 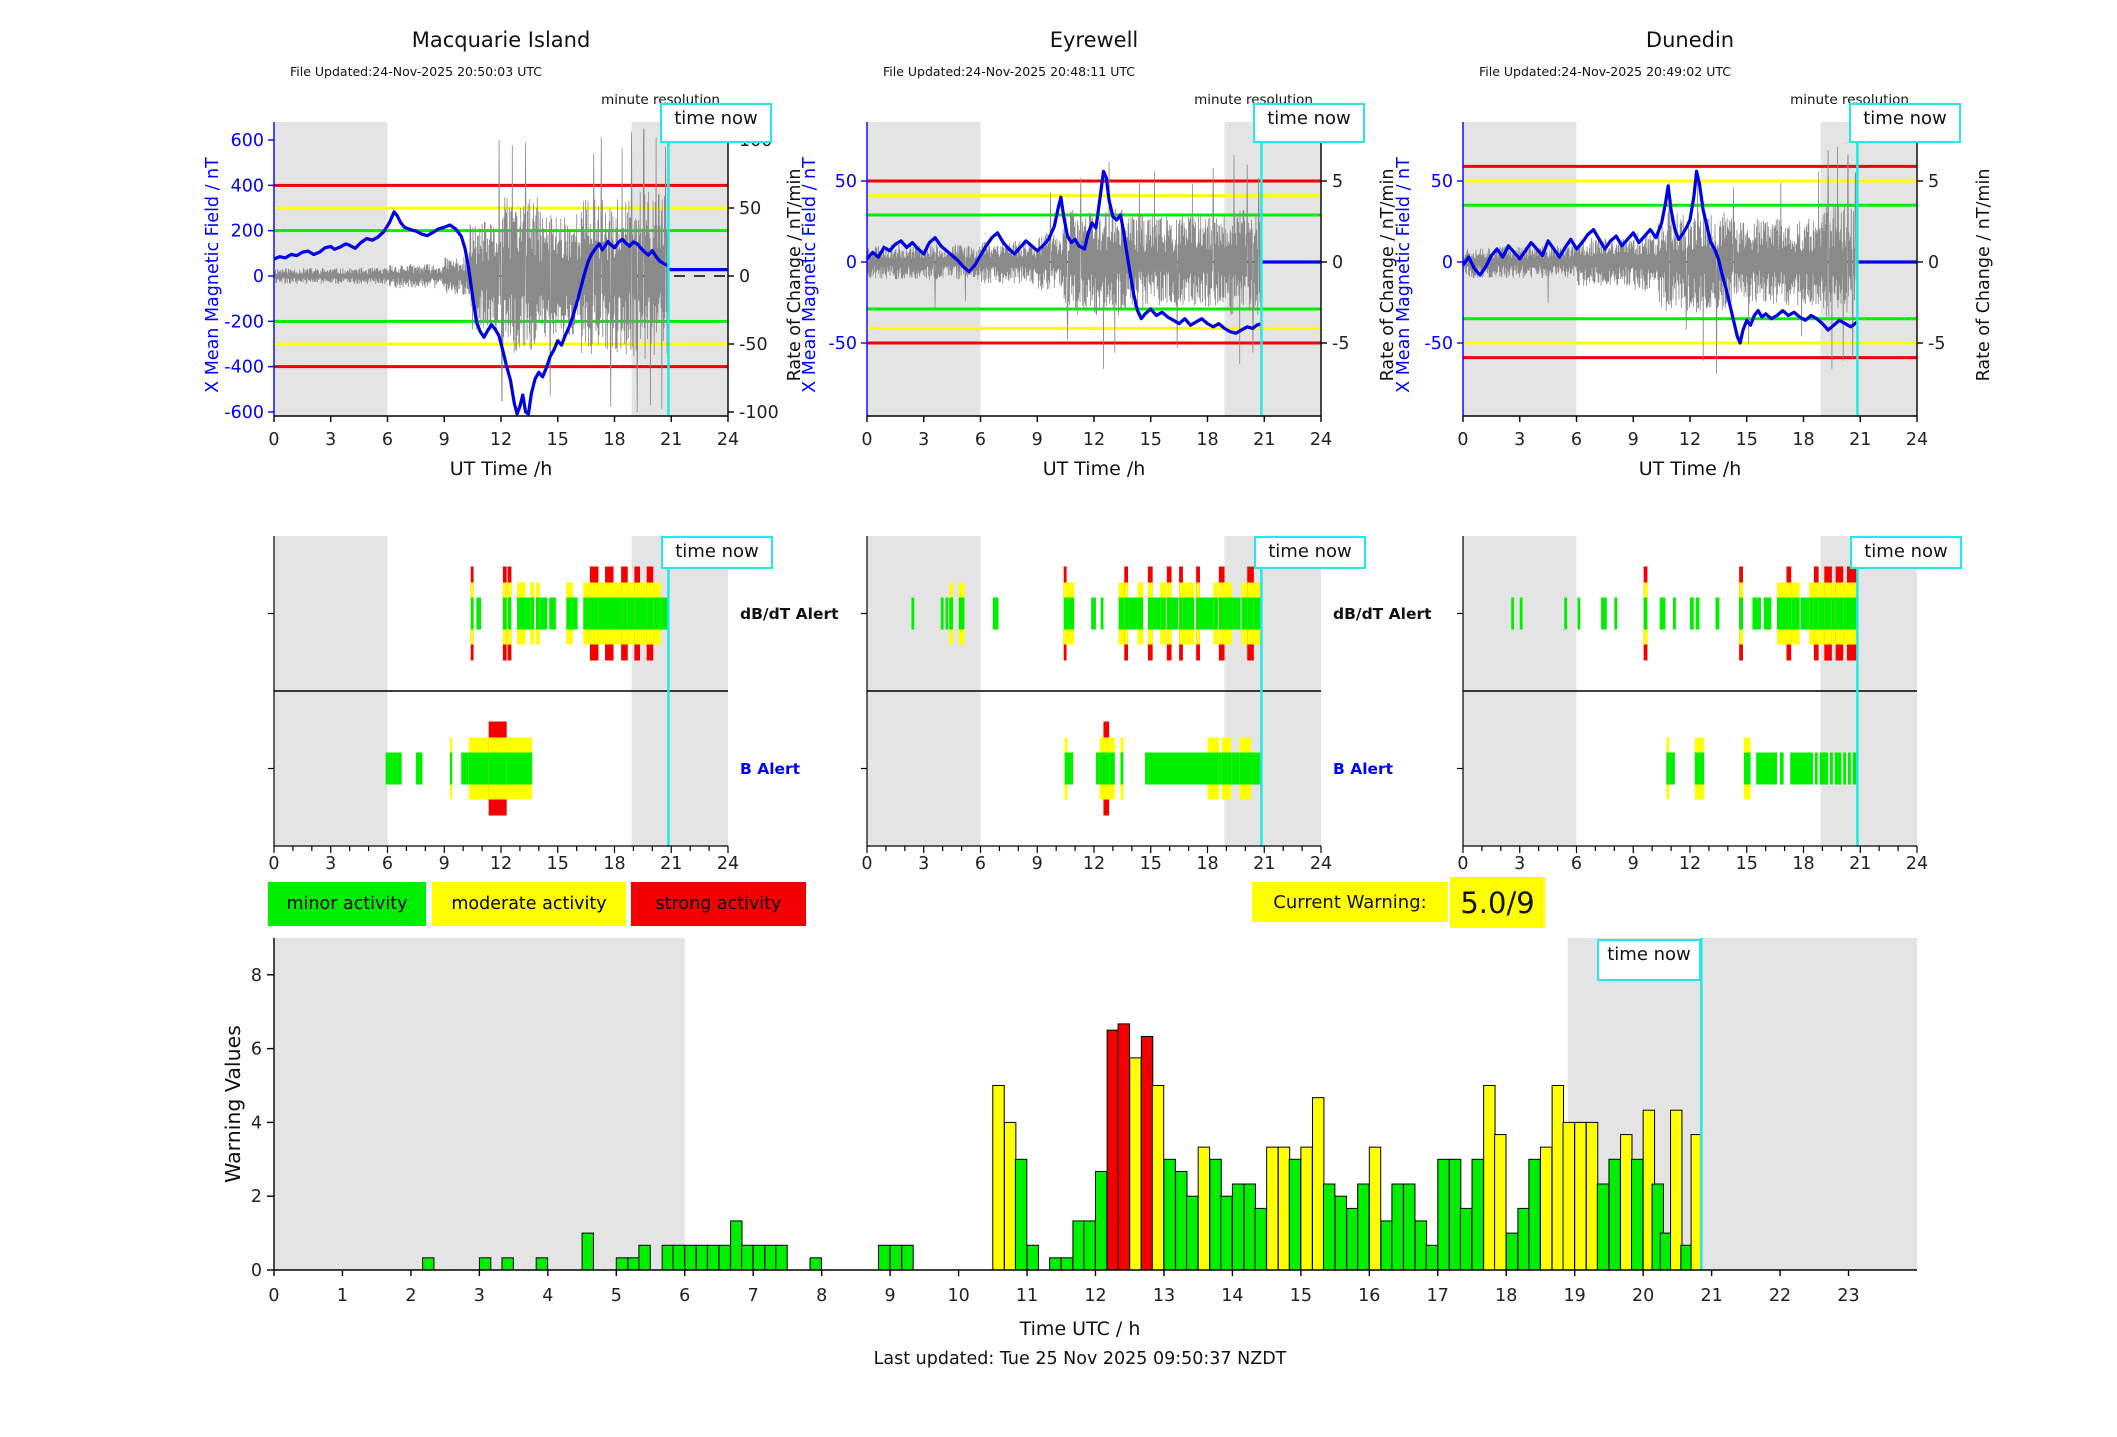 What do you see at coordinates (1660, 260) in the screenshot?
I see `rate-of-change-trace` at bounding box center [1660, 260].